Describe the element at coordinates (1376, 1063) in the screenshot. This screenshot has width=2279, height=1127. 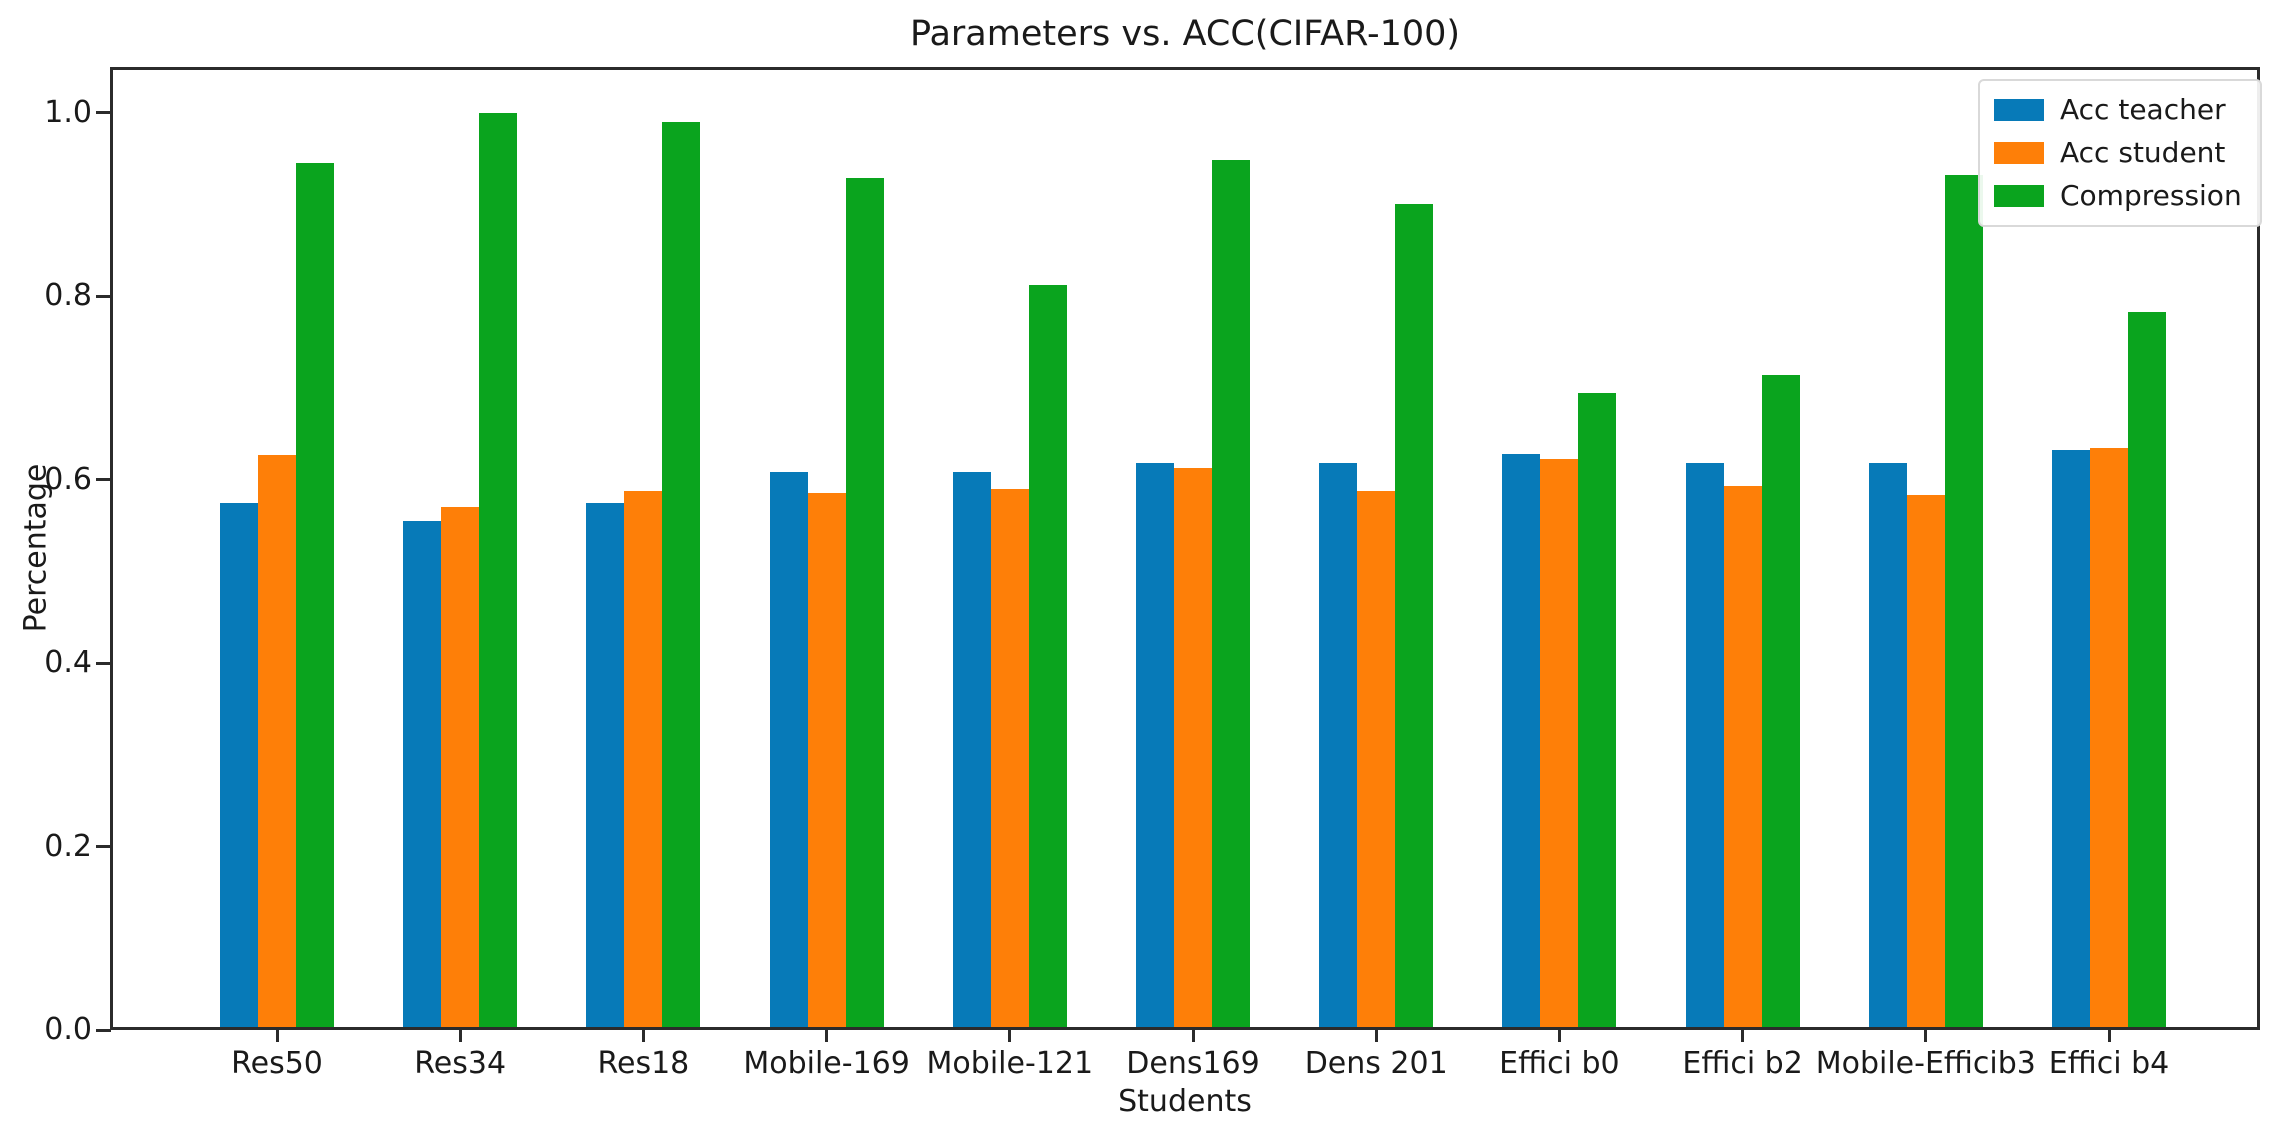
I see `x-tick-label: Dens 201` at that location.